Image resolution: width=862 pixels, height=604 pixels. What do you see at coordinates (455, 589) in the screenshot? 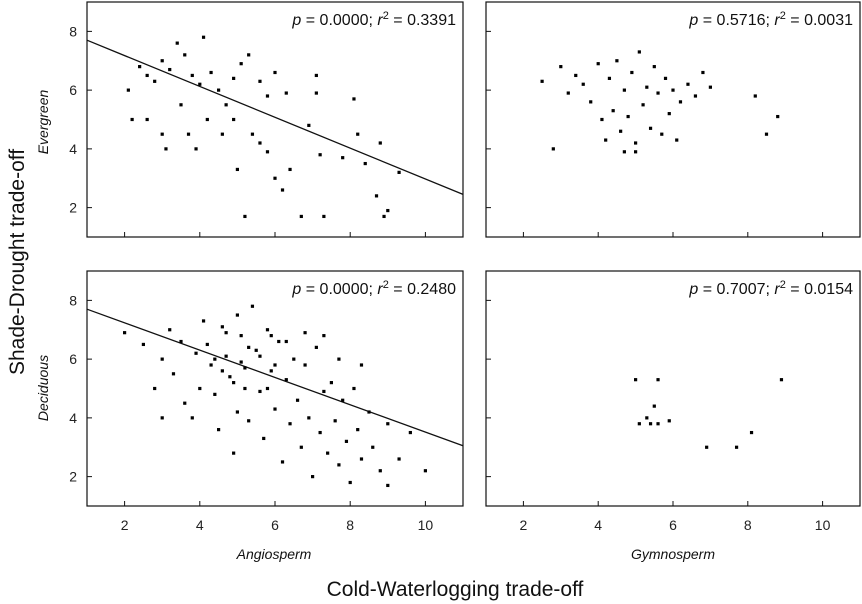
I see `x-axis-title: Cold-Waterlogging trade-off` at bounding box center [455, 589].